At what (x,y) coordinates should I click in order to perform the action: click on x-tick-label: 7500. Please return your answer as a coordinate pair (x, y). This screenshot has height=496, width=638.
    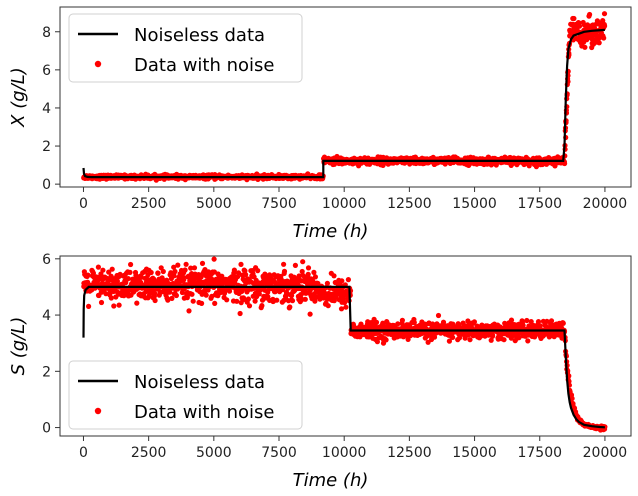
    Looking at the image, I should click on (279, 453).